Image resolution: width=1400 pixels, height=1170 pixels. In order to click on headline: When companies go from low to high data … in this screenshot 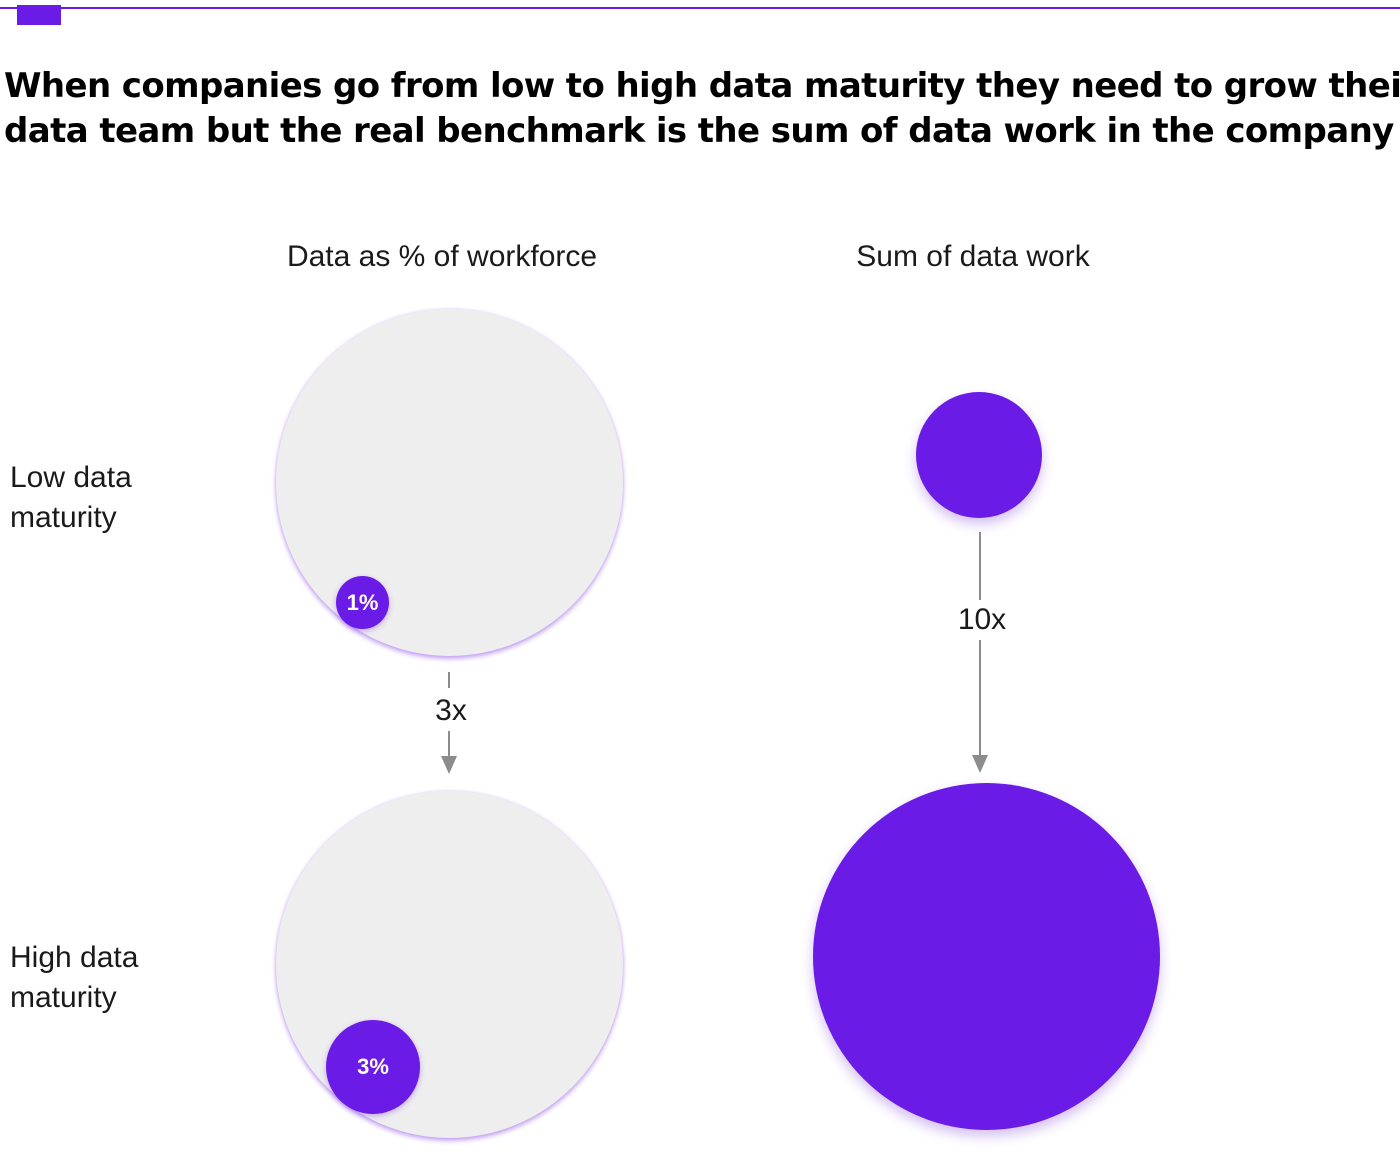, I will do `click(702, 109)`.